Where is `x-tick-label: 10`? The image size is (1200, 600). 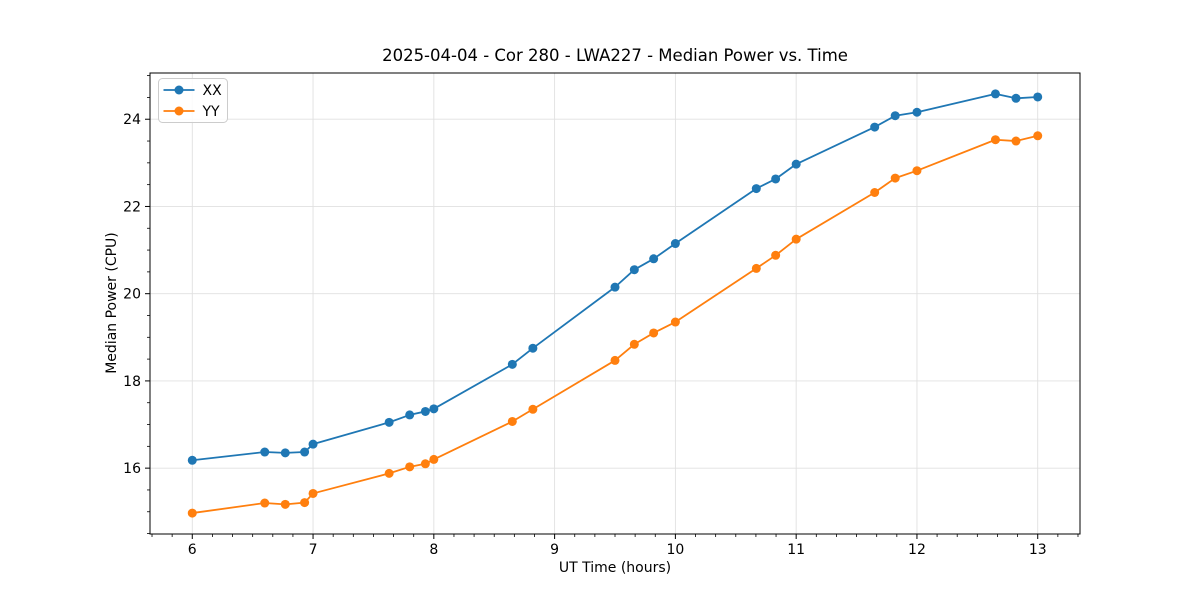 x-tick-label: 10 is located at coordinates (675, 550).